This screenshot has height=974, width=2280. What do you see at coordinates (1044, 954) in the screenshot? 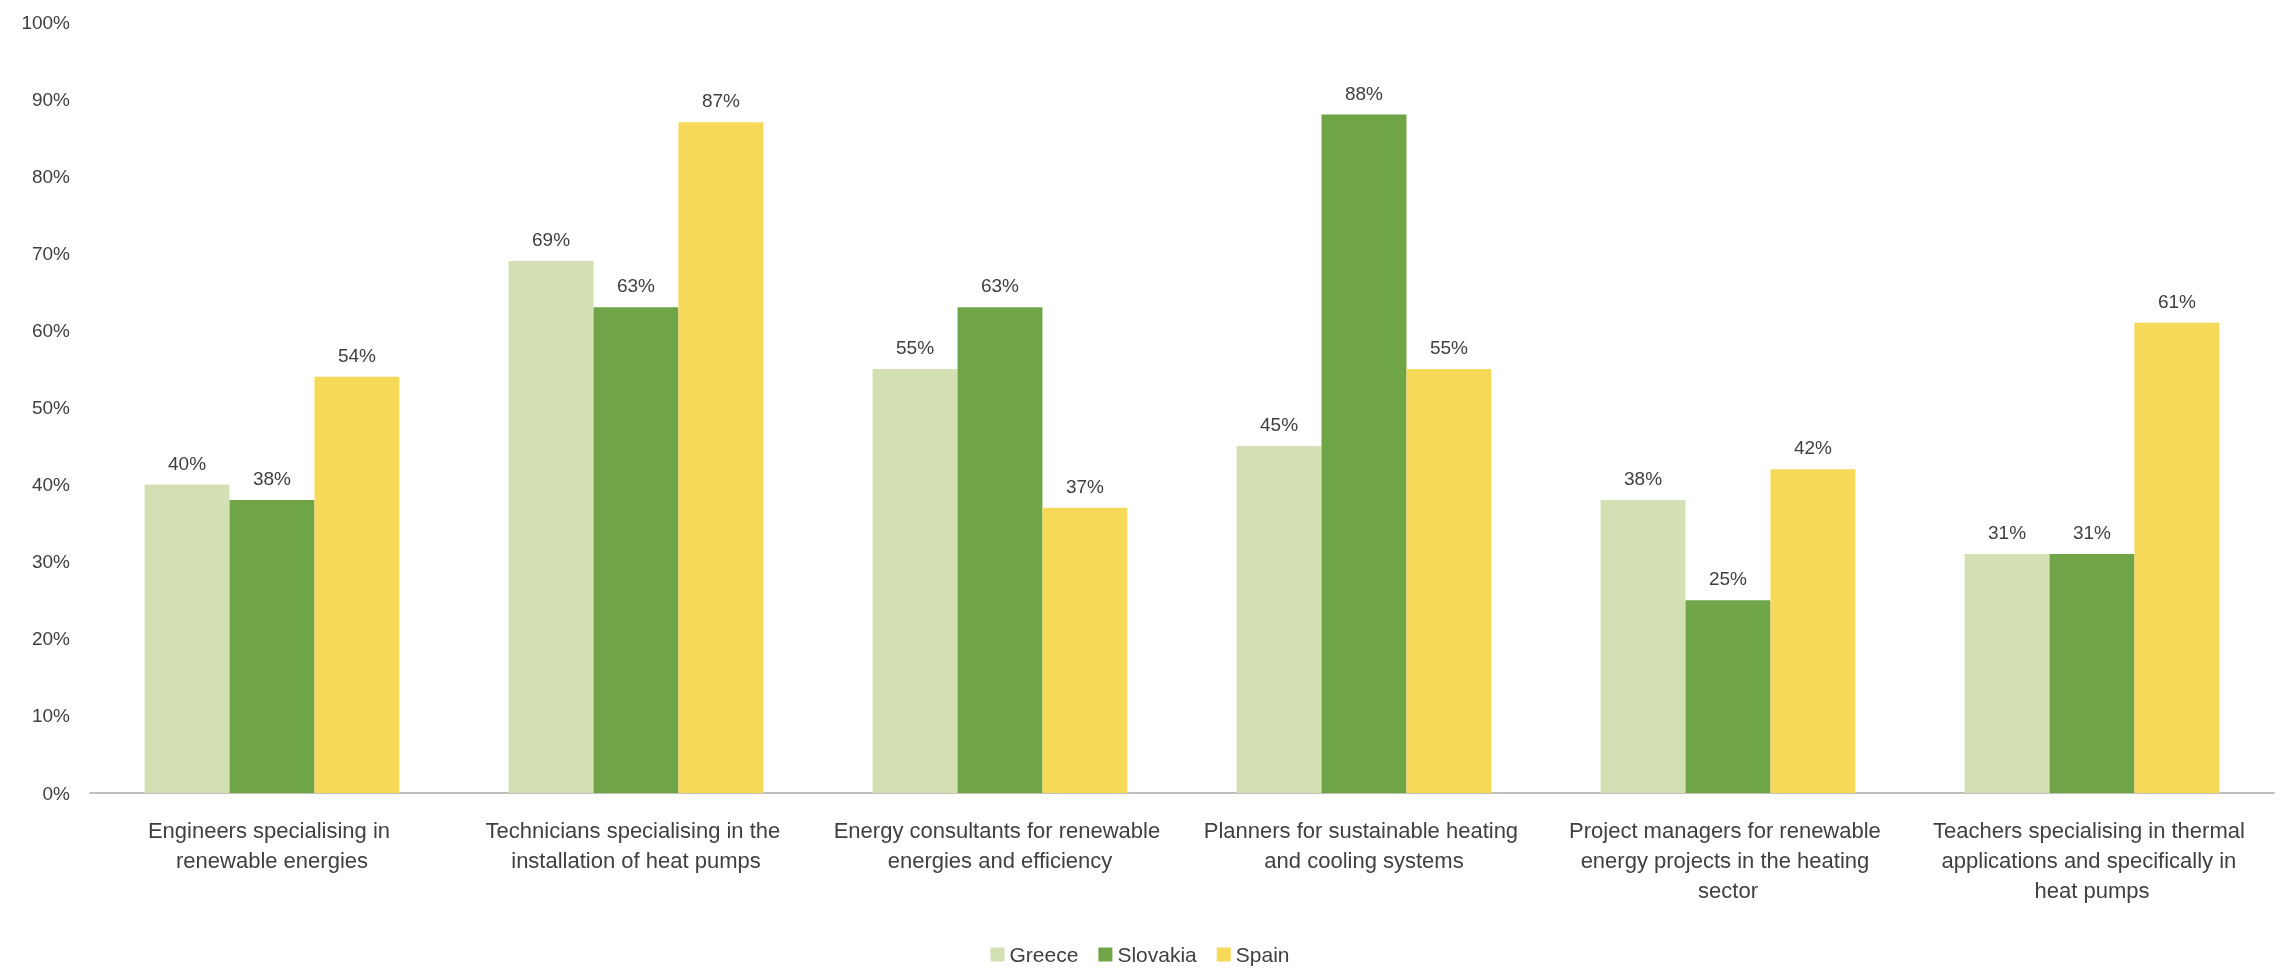
I see `legend-label: Greece` at bounding box center [1044, 954].